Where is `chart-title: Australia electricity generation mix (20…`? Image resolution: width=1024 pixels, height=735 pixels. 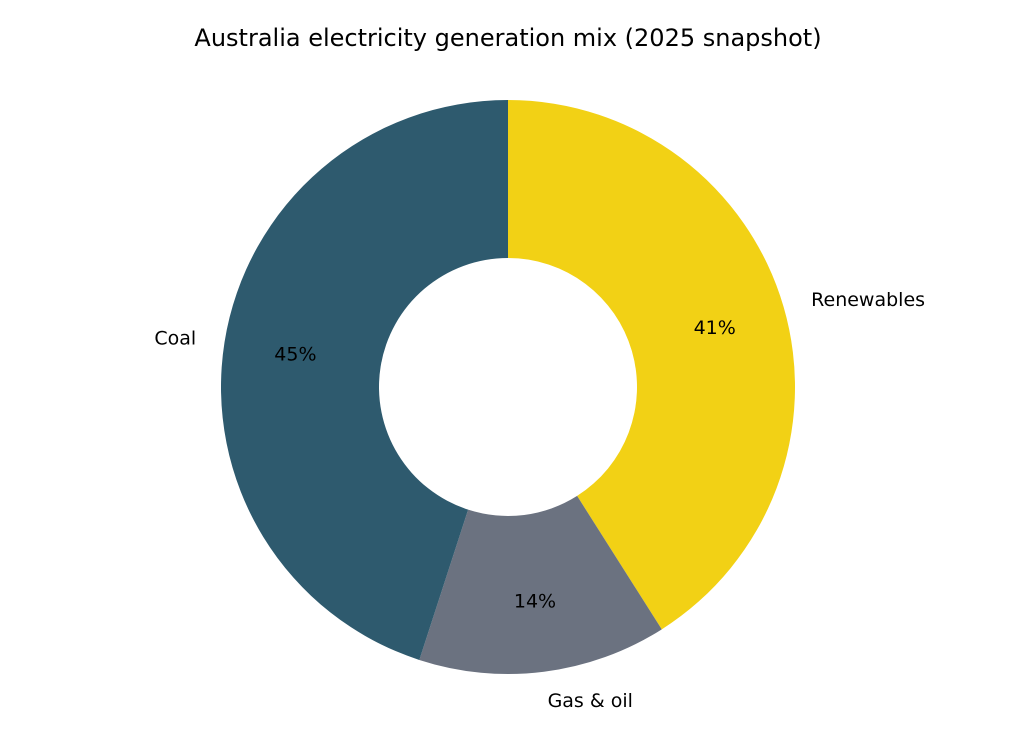
chart-title: Australia electricity generation mix (20… is located at coordinates (507, 38).